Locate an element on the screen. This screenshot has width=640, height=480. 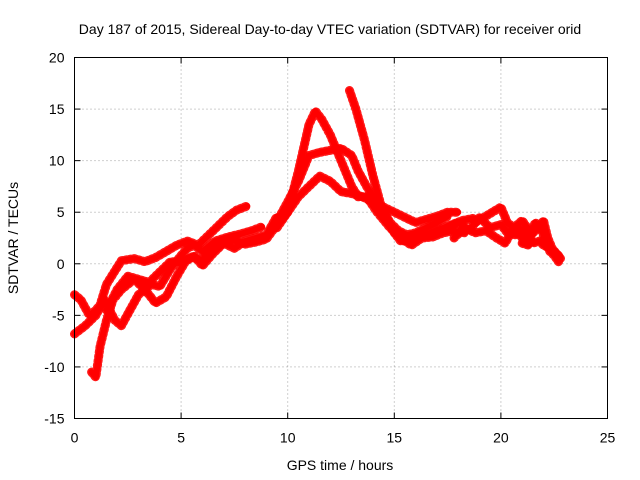
y-tick-label: 20 is located at coordinates (57, 58).